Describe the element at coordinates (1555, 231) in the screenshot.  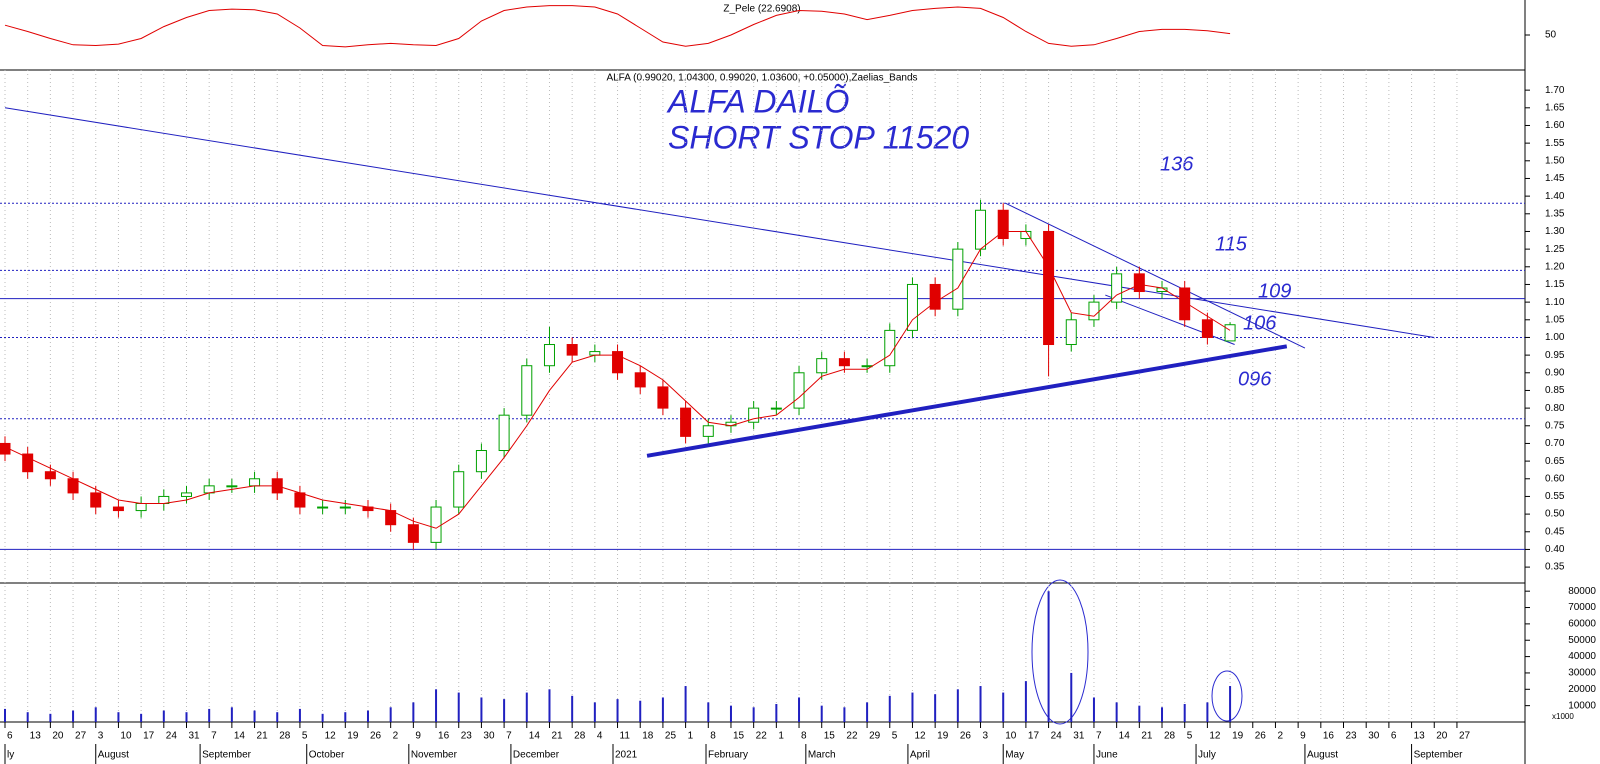
I see `y-tick-label: 1.30` at that location.